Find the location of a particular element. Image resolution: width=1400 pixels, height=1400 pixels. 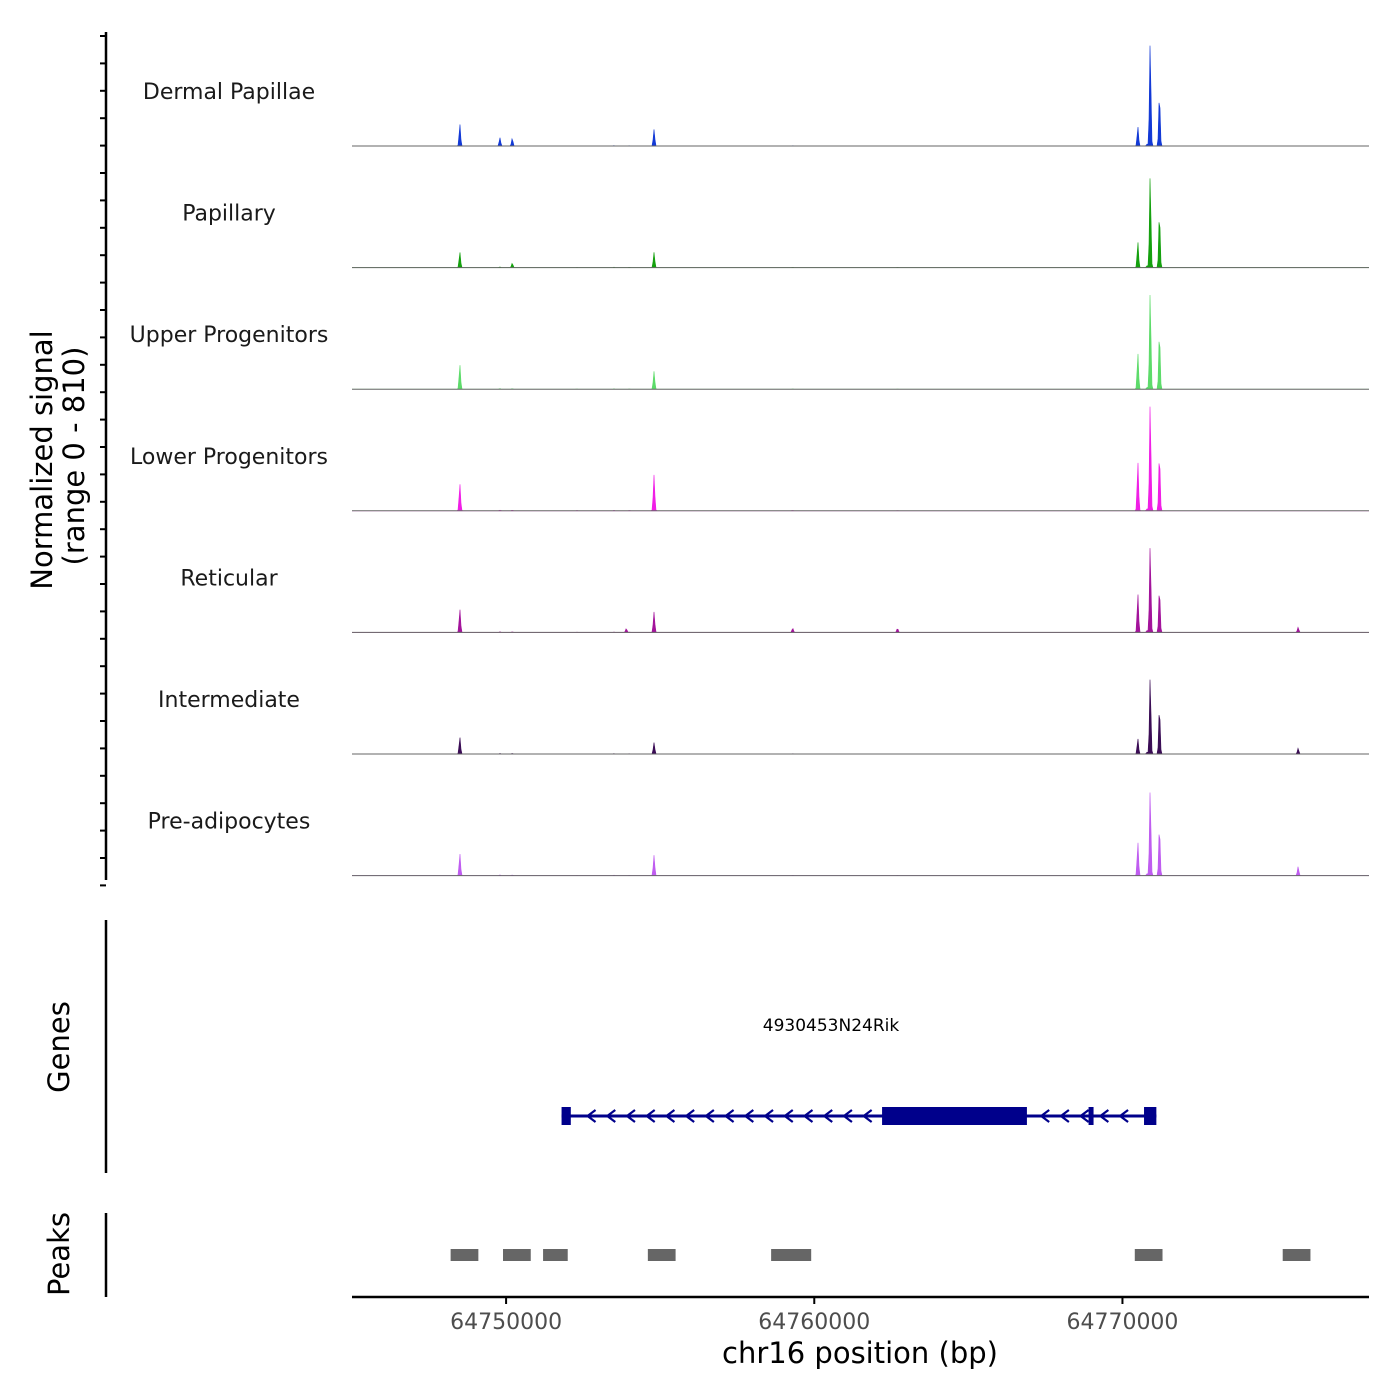

peaks-track-title: Peaks is located at coordinates (59, 1254).